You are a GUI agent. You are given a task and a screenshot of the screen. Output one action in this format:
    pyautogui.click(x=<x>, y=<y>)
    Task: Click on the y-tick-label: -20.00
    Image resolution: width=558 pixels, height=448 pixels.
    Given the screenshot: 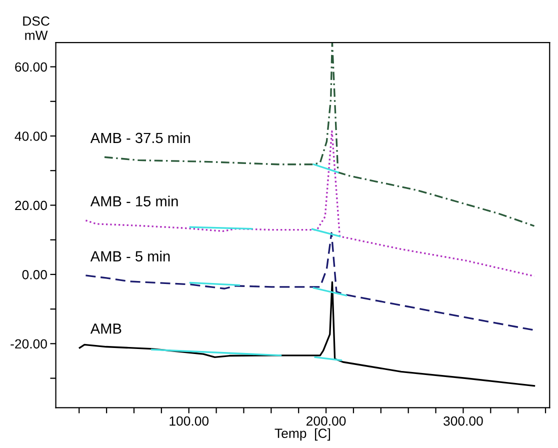 What is the action you would take?
    pyautogui.click(x=28, y=344)
    